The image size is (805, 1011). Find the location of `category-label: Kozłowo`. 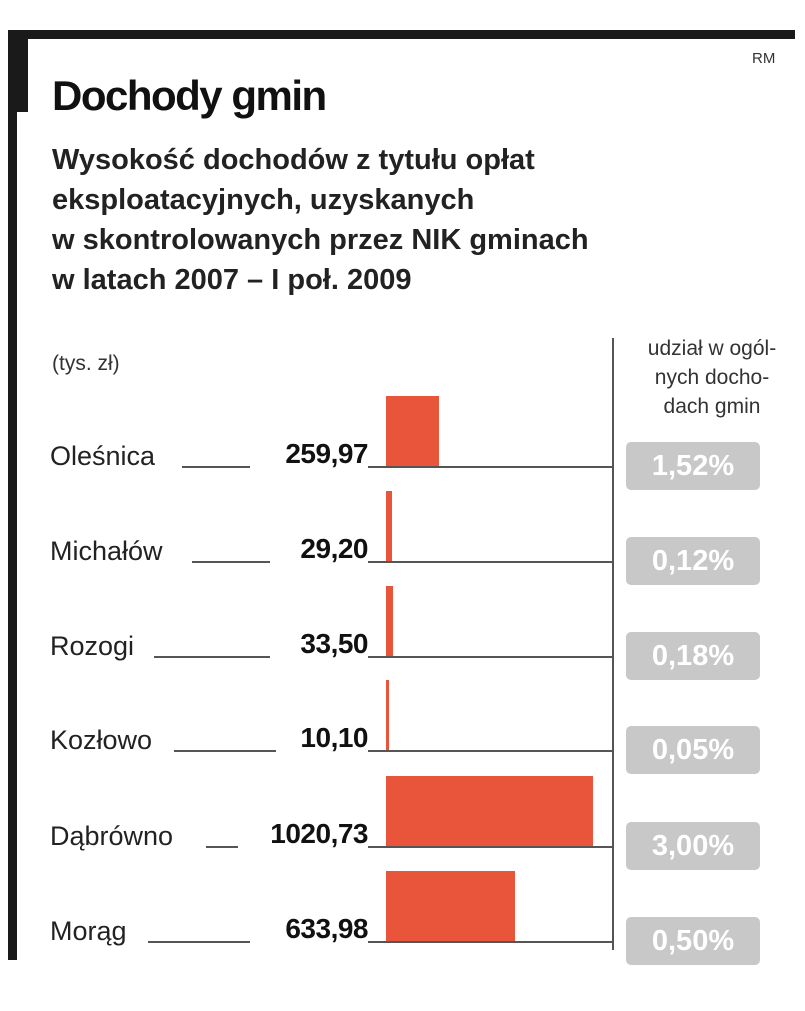

category-label: Kozłowo is located at coordinates (101, 740).